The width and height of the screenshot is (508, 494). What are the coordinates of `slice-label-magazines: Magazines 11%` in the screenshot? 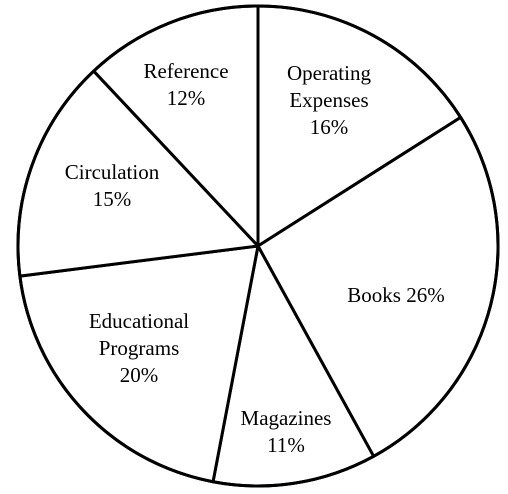 It's located at (286, 431).